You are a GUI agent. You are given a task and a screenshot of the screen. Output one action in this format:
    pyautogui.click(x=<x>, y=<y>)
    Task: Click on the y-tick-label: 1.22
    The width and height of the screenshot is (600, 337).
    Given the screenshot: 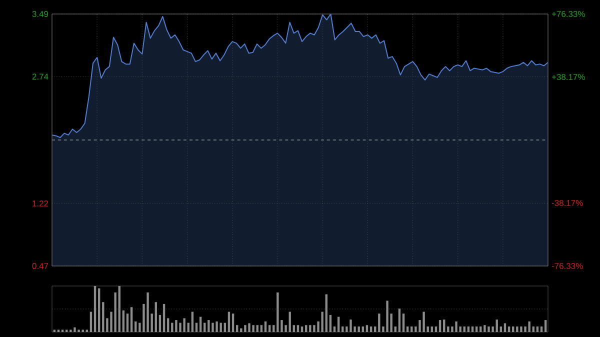 What is the action you would take?
    pyautogui.click(x=40, y=203)
    